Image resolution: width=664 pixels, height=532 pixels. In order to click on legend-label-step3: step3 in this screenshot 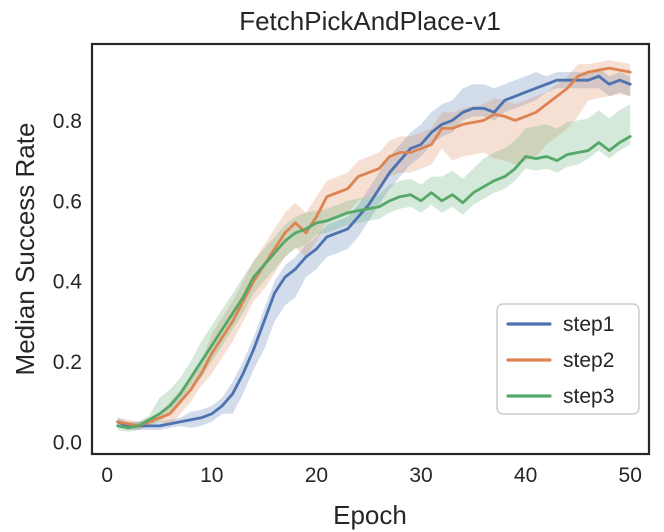, I will do `click(588, 396)`.